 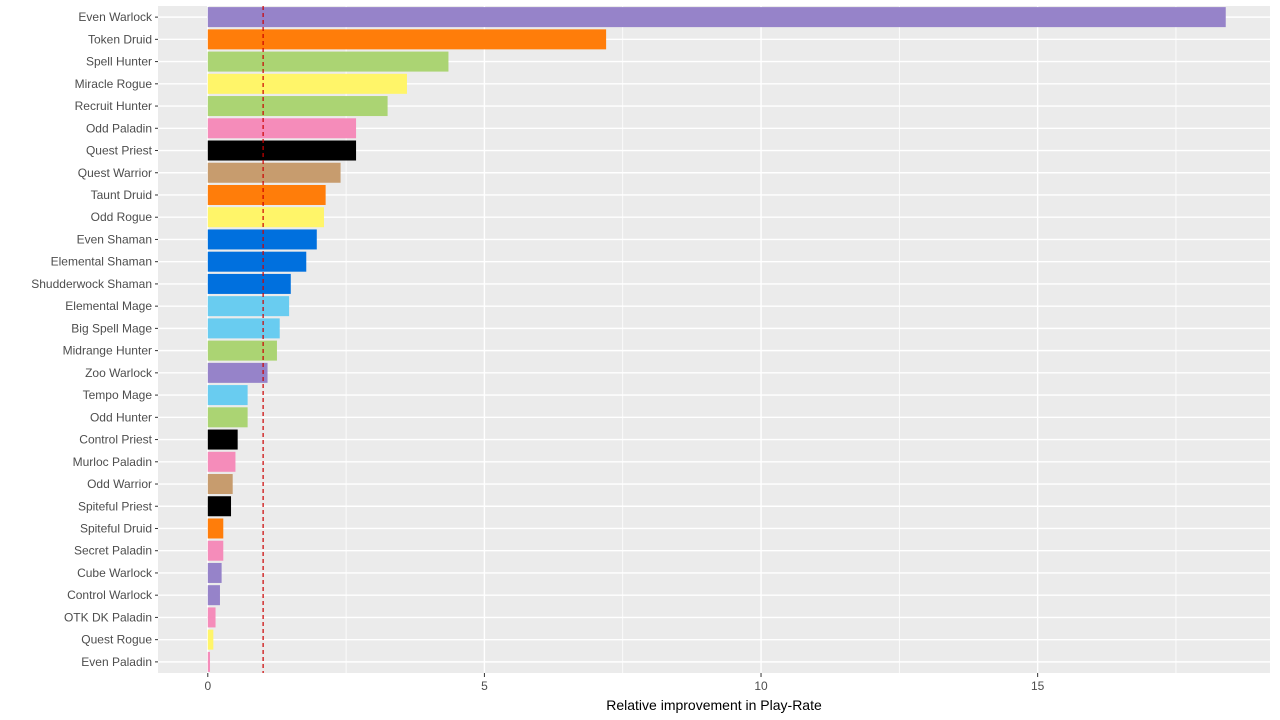 What do you see at coordinates (113, 551) in the screenshot?
I see `y-tick-label: Secret Paladin` at bounding box center [113, 551].